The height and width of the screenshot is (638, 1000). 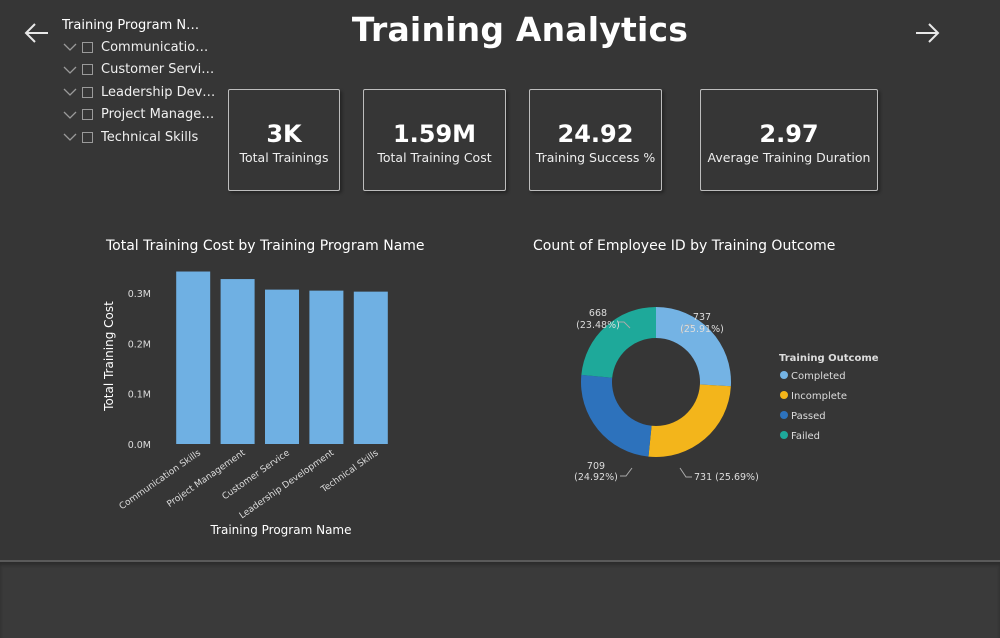 What do you see at coordinates (206, 479) in the screenshot?
I see `x-tick-label: Project Management` at bounding box center [206, 479].